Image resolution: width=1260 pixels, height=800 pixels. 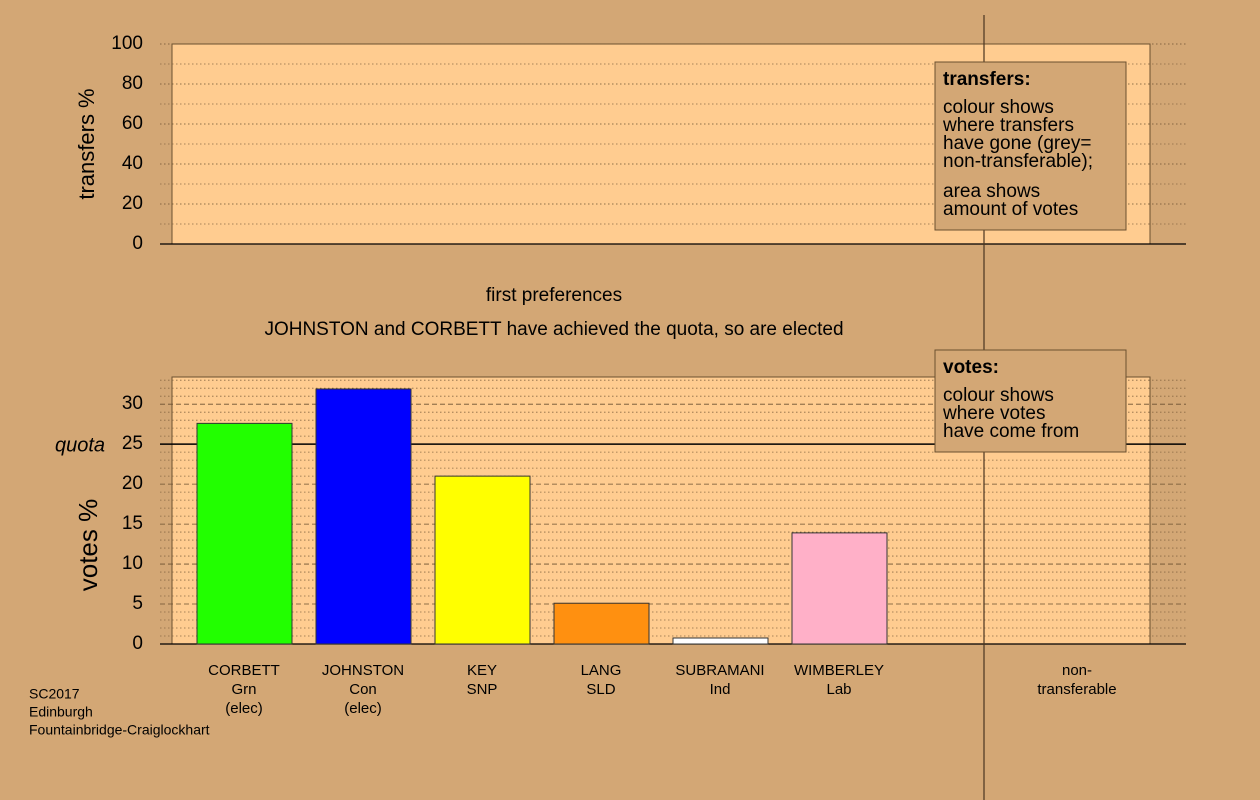 What do you see at coordinates (993, 413) in the screenshot?
I see `legend-text: where votes` at bounding box center [993, 413].